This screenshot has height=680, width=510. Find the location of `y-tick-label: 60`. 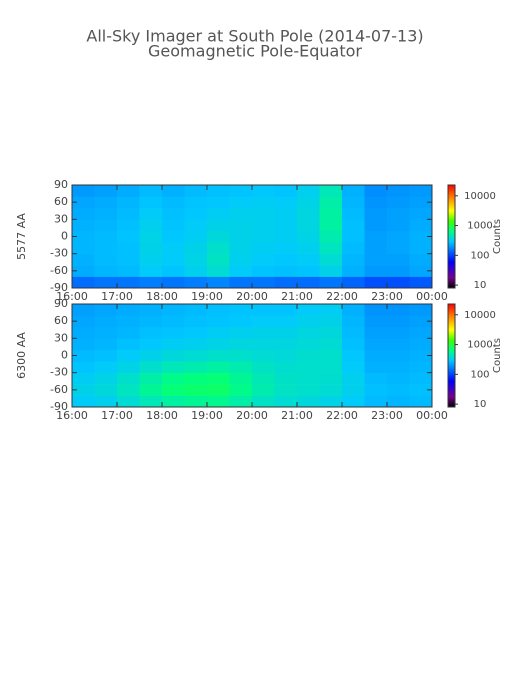

y-tick-label: 60 is located at coordinates (61, 320).